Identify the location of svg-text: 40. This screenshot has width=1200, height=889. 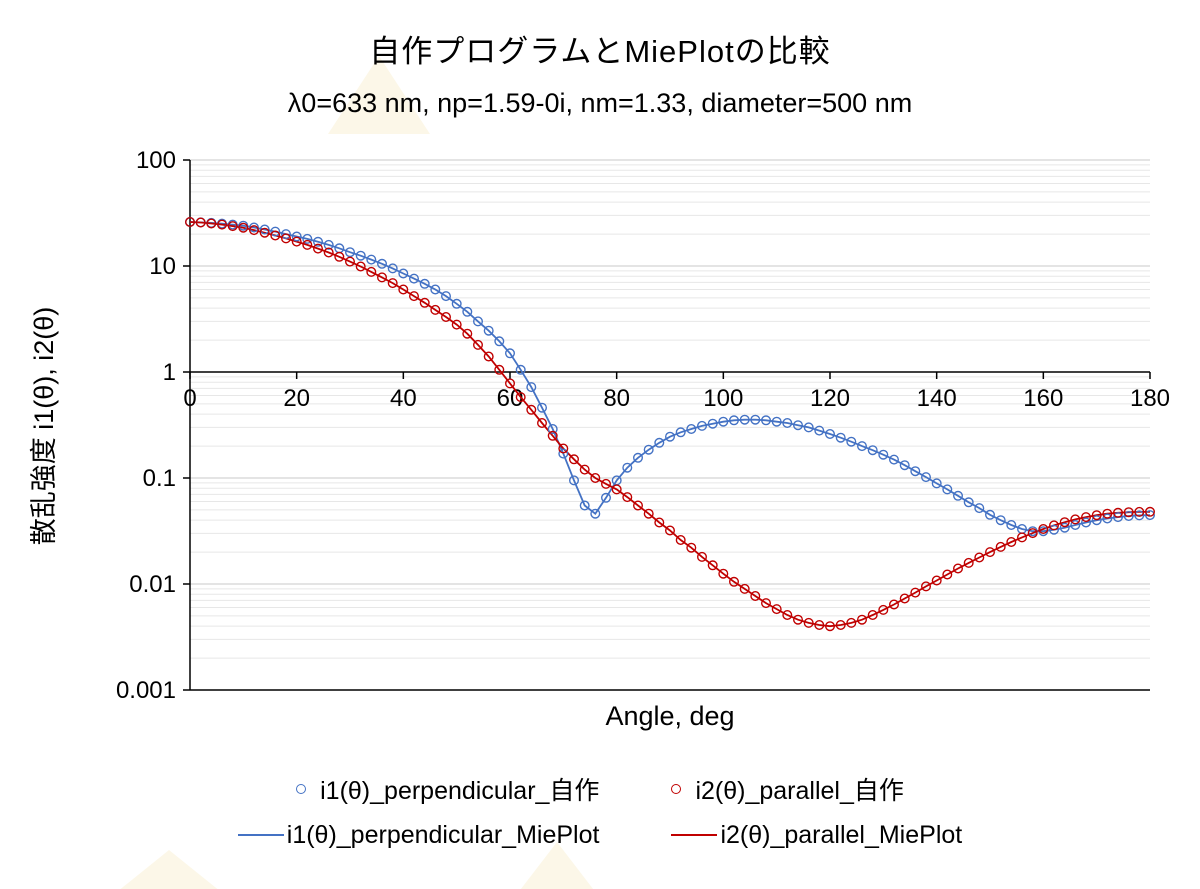
(403, 398).